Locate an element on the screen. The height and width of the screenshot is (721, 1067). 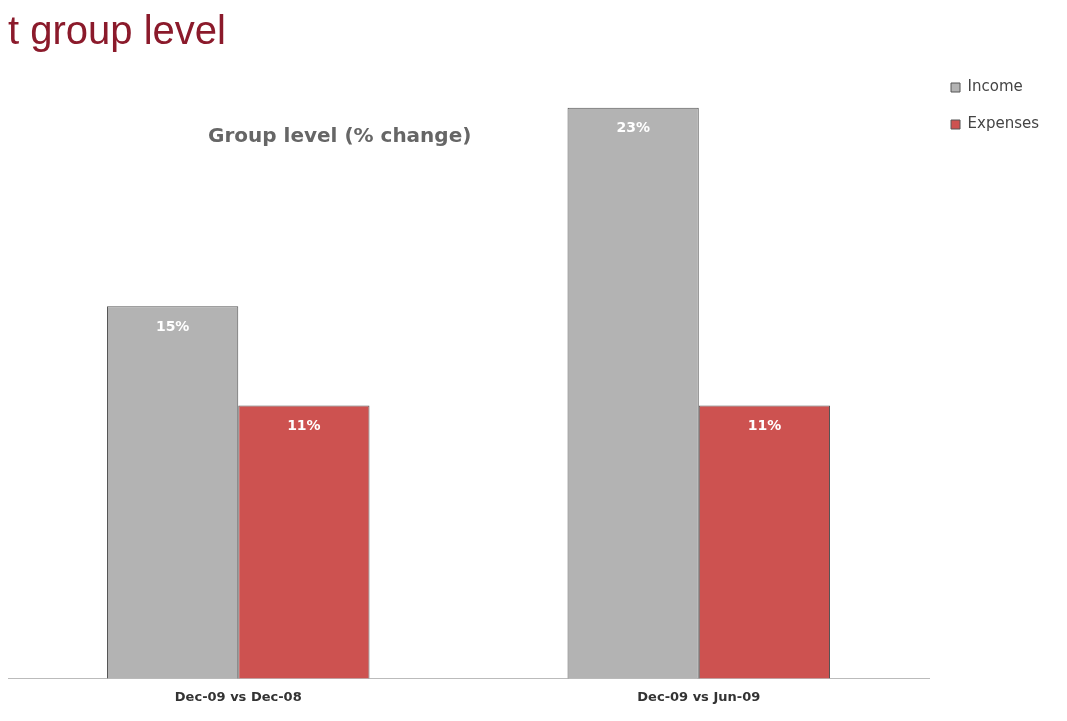
data-label: 15% is located at coordinates (172, 325).